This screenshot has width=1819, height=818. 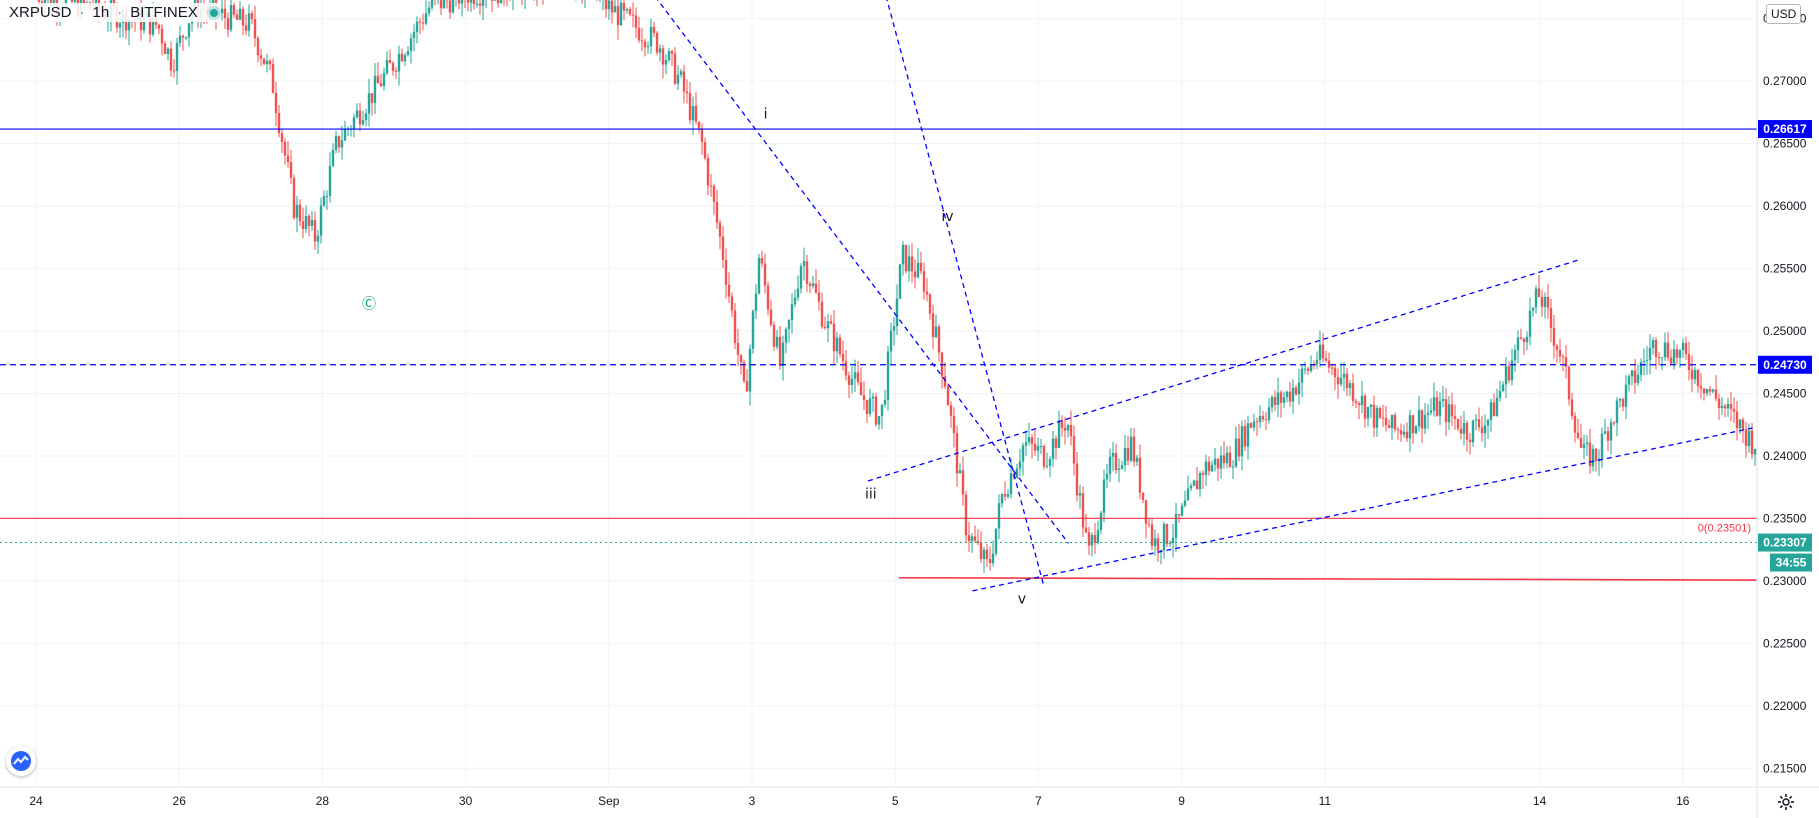 What do you see at coordinates (40, 12) in the screenshot?
I see `symbol-name: XRPUSD` at bounding box center [40, 12].